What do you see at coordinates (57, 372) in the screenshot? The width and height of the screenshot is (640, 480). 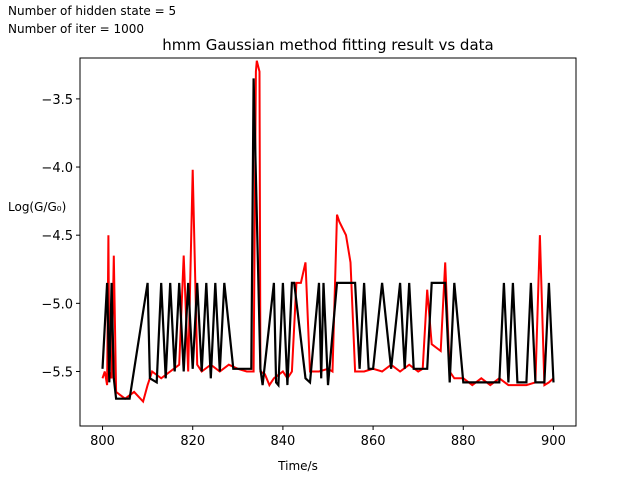 I see `y-tick-label: −5.5` at bounding box center [57, 372].